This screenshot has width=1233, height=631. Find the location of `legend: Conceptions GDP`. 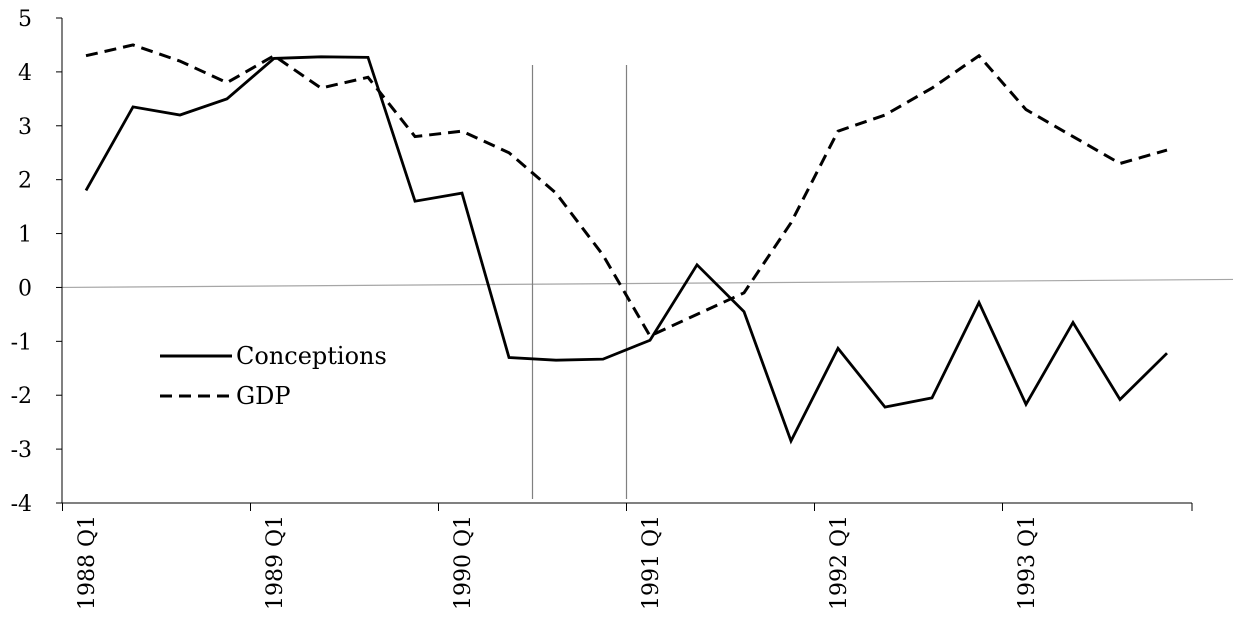

legend: Conceptions GDP is located at coordinates (273, 376).